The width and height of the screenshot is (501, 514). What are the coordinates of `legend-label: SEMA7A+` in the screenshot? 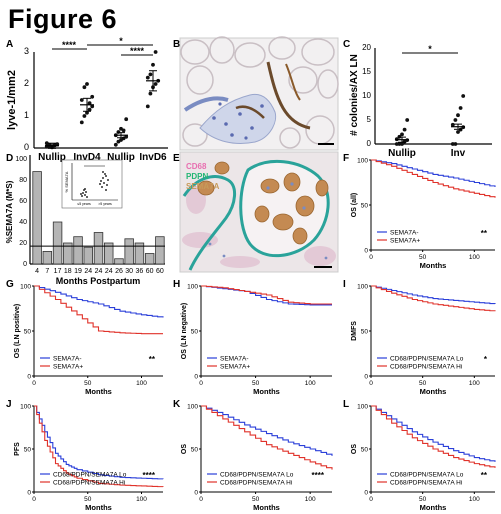 It's located at (68, 367).